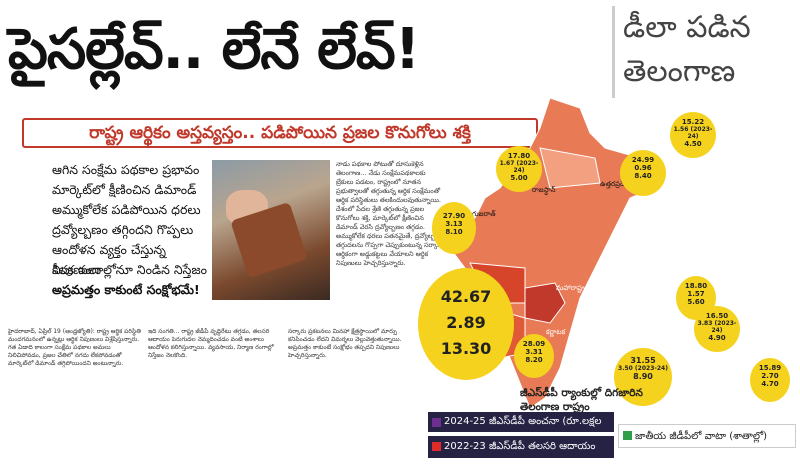 The height and width of the screenshot is (466, 800). I want to click on intro-line: ద్రవ్యోల్బణం తగ్గిందని గొప్పలు, so click(123, 229).